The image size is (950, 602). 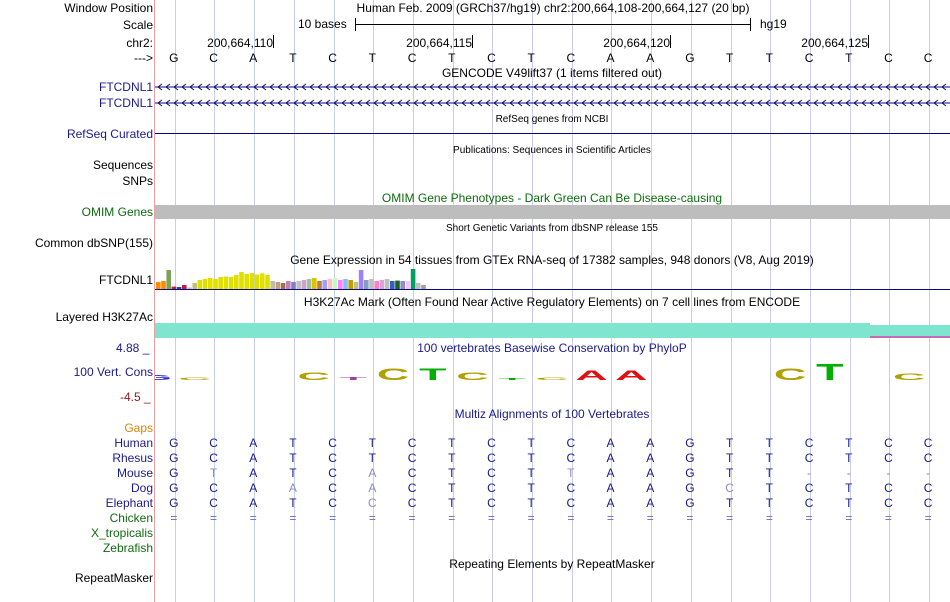 I want to click on gtex-bar-chart, so click(x=552, y=279).